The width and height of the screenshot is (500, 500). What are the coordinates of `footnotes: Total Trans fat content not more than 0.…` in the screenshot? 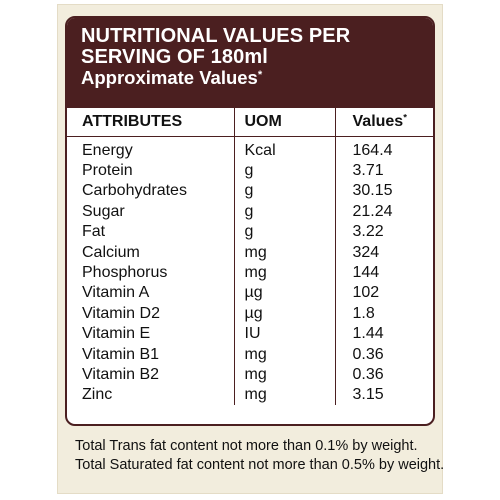 It's located at (259, 456).